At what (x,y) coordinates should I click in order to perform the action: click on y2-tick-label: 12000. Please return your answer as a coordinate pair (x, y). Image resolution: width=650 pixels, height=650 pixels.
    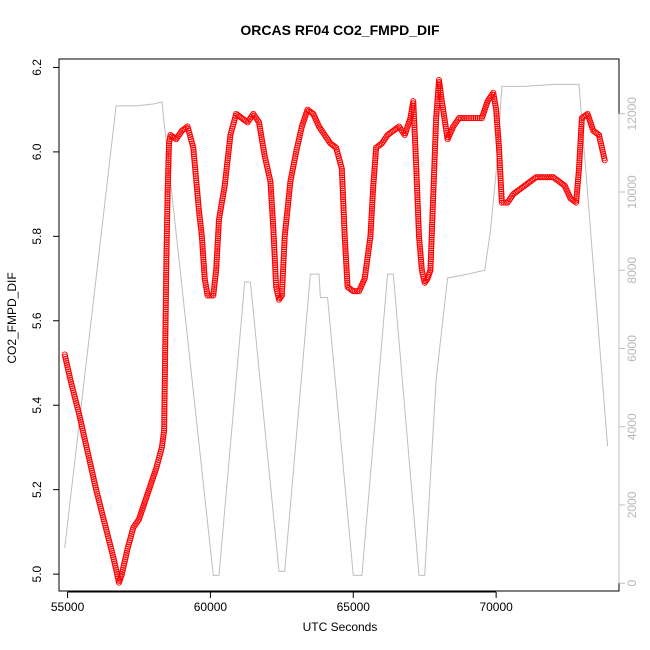
    Looking at the image, I should click on (632, 114).